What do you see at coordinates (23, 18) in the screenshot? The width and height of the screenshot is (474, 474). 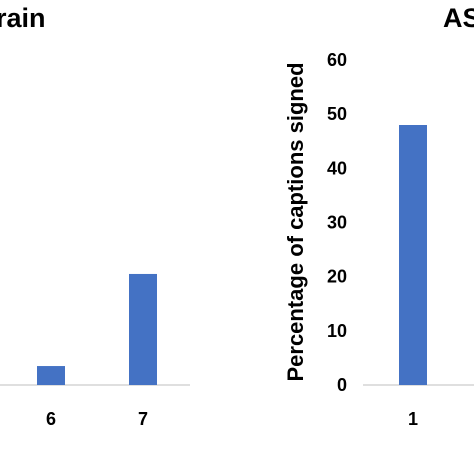 I see `left-chart-title: rain` at bounding box center [23, 18].